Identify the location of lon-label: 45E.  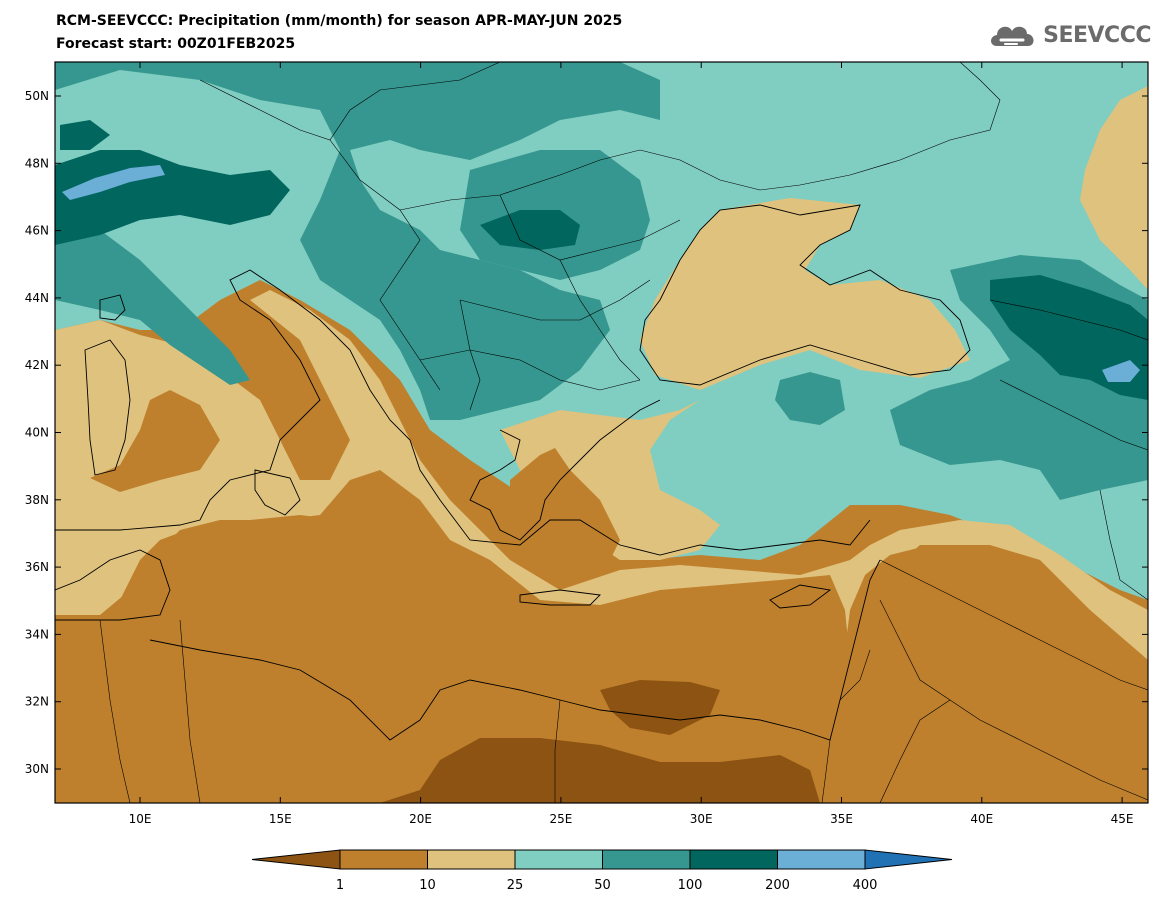
(1122, 819).